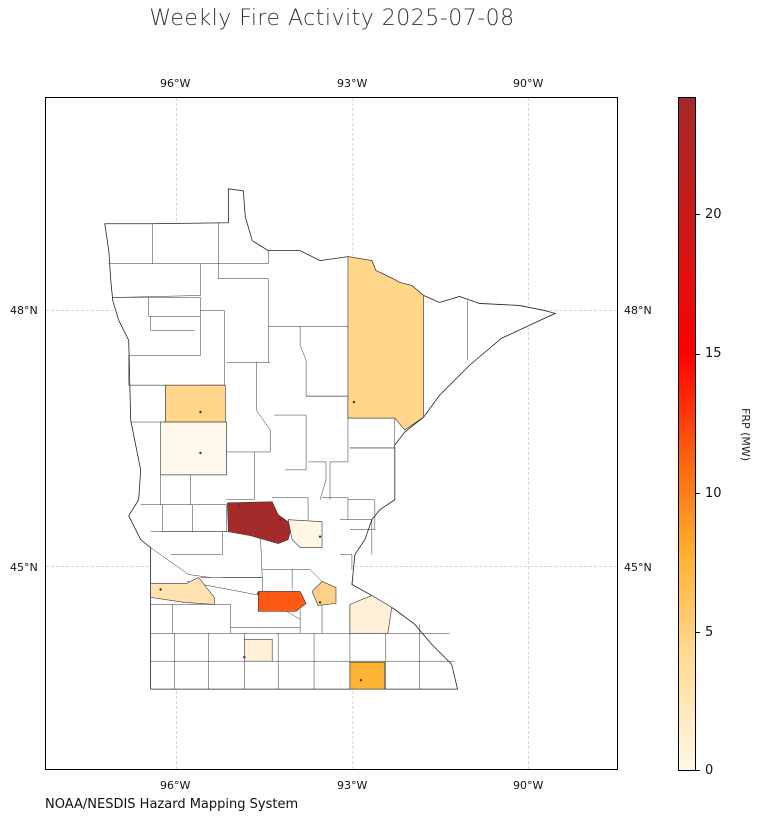  I want to click on county-watonwan, so click(258, 650).